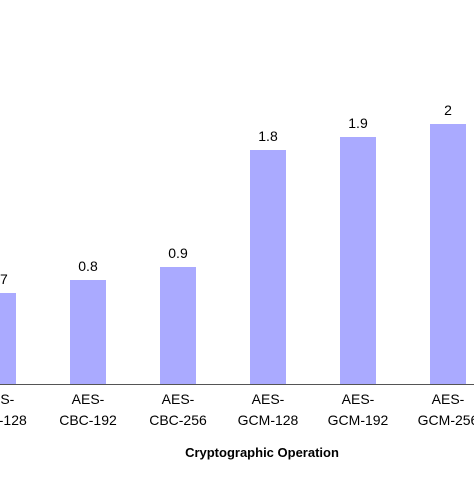 The image size is (474, 479). Describe the element at coordinates (4, 279) in the screenshot. I see `value-label-0: 0.7` at that location.